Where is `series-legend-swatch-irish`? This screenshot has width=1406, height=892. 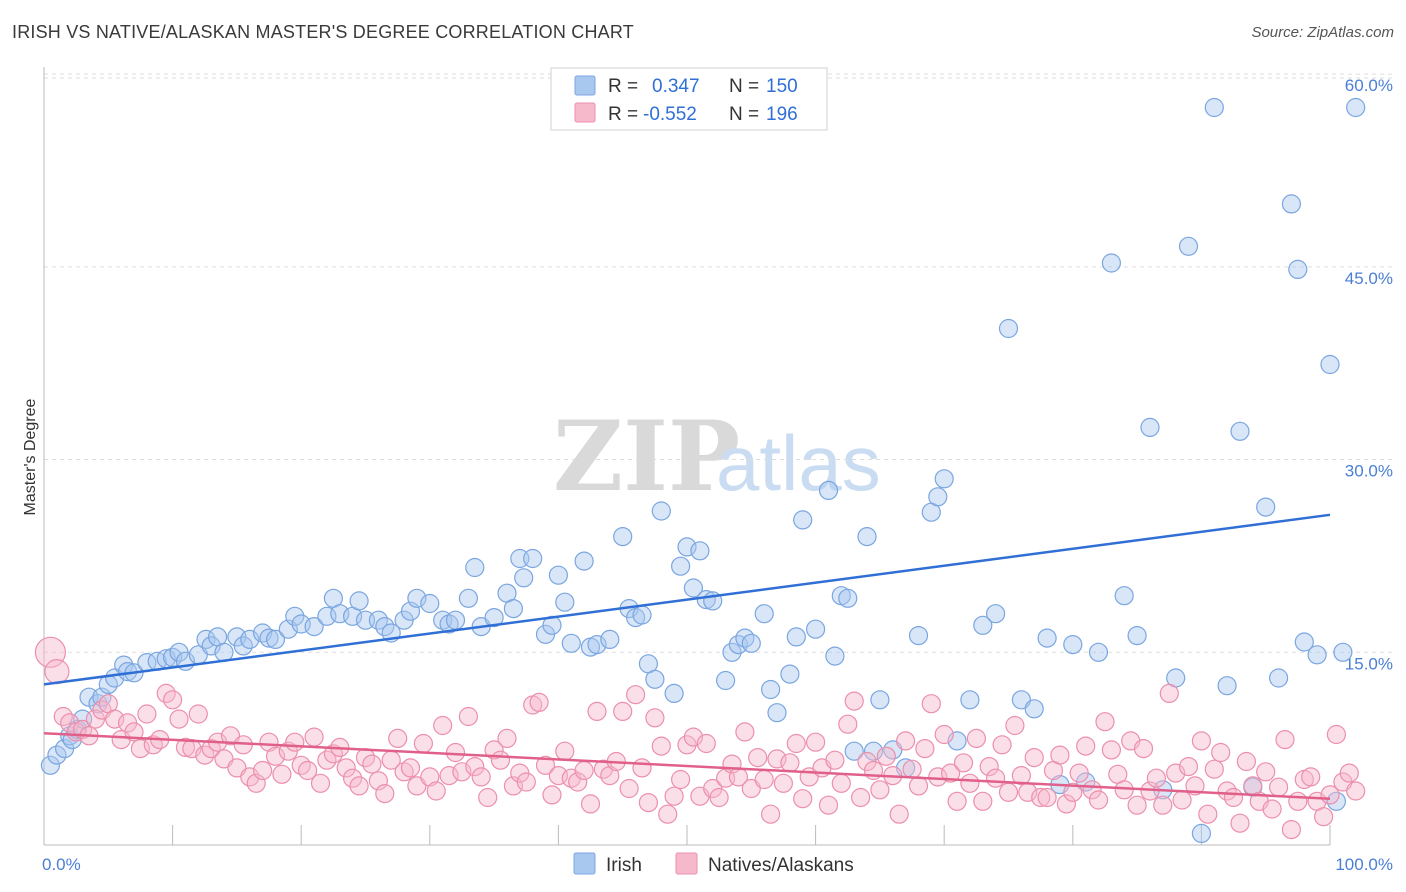
series-legend-swatch-irish is located at coordinates (584, 863).